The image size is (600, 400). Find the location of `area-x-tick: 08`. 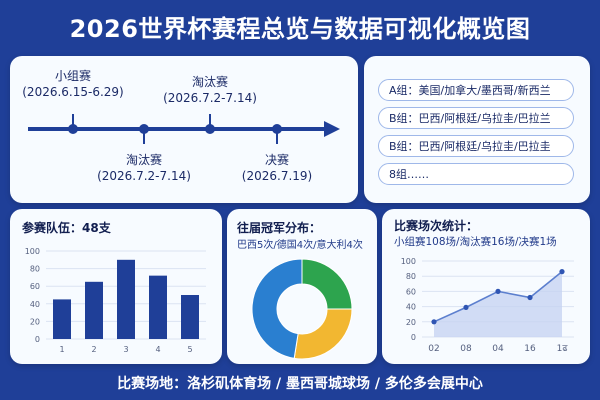

area-x-tick: 08 is located at coordinates (466, 349).